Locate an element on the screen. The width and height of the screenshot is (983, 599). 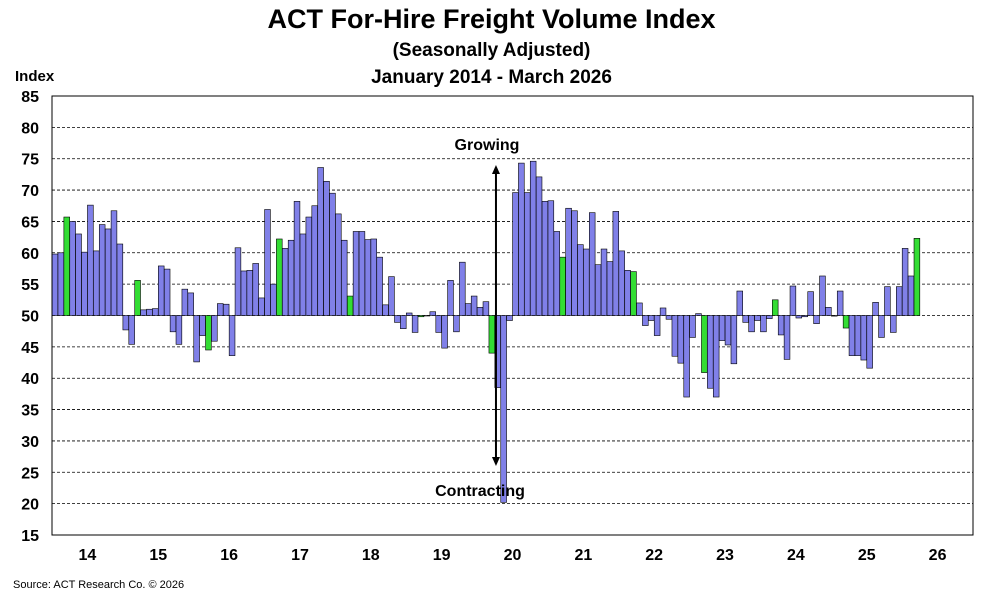
chart-title: ACT For-Hire Freight Volume Index is located at coordinates (491, 19).